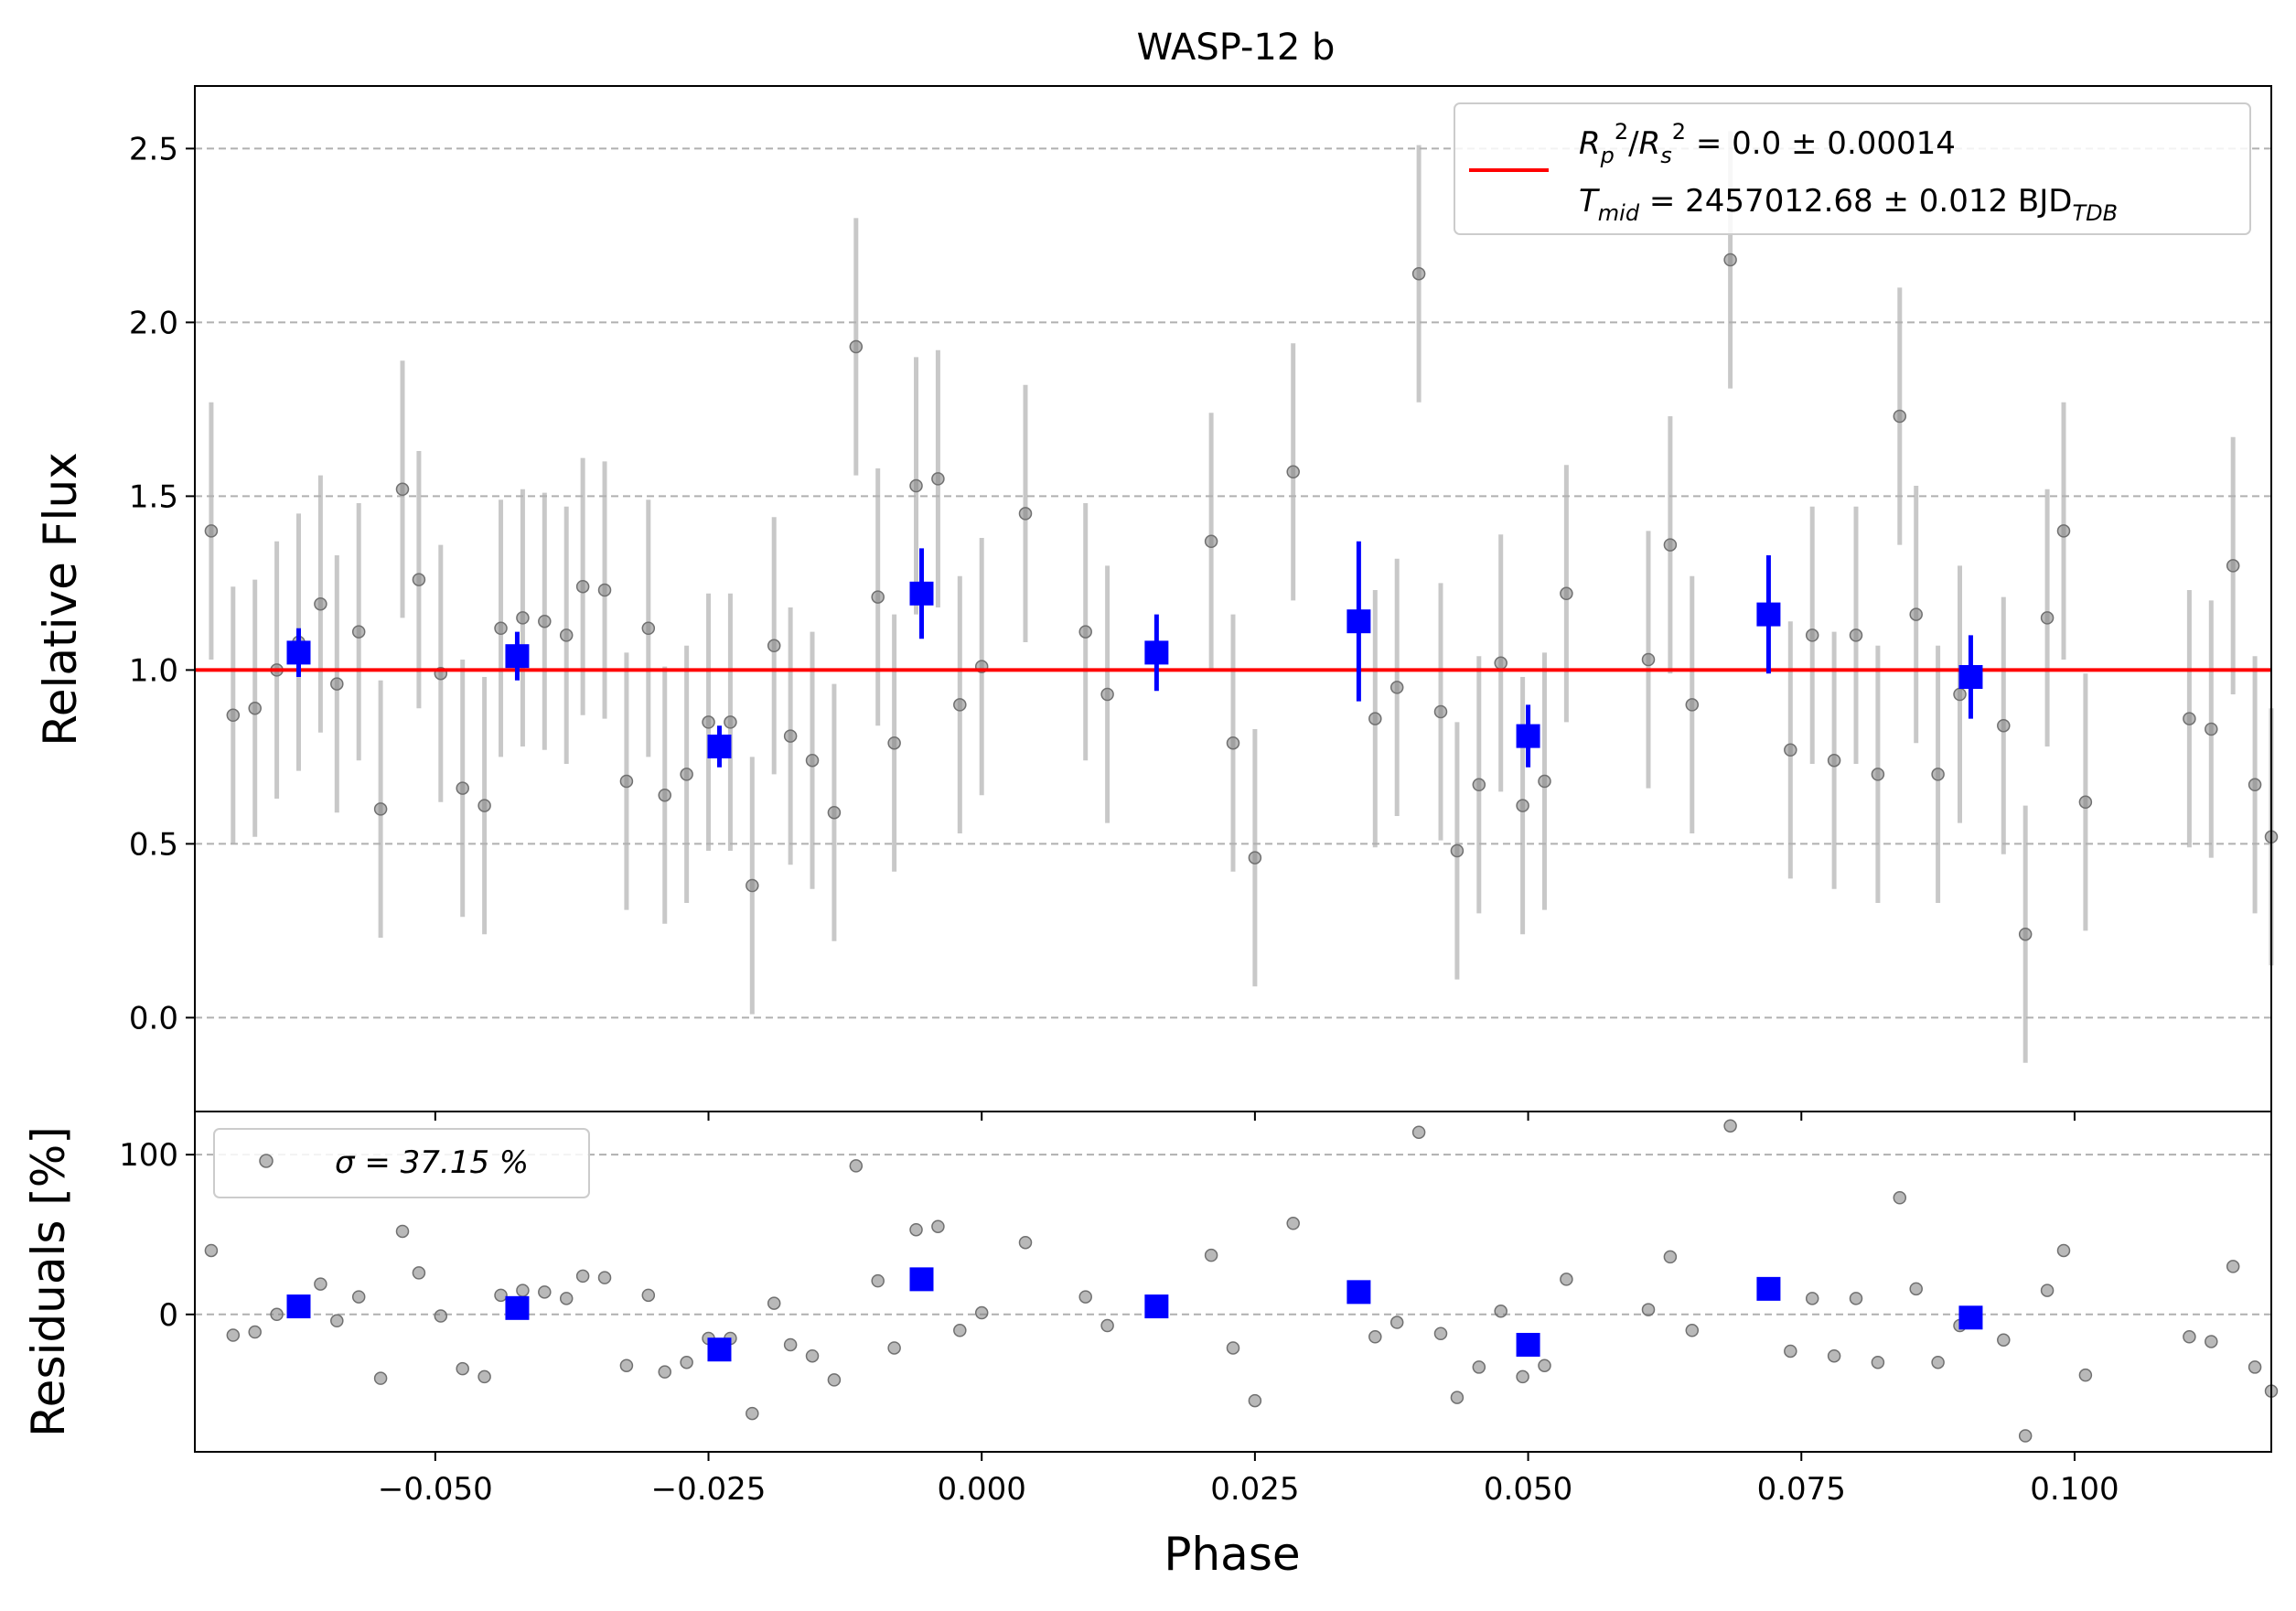  I want to click on flux-x-ticks, so click(1255, 1117).